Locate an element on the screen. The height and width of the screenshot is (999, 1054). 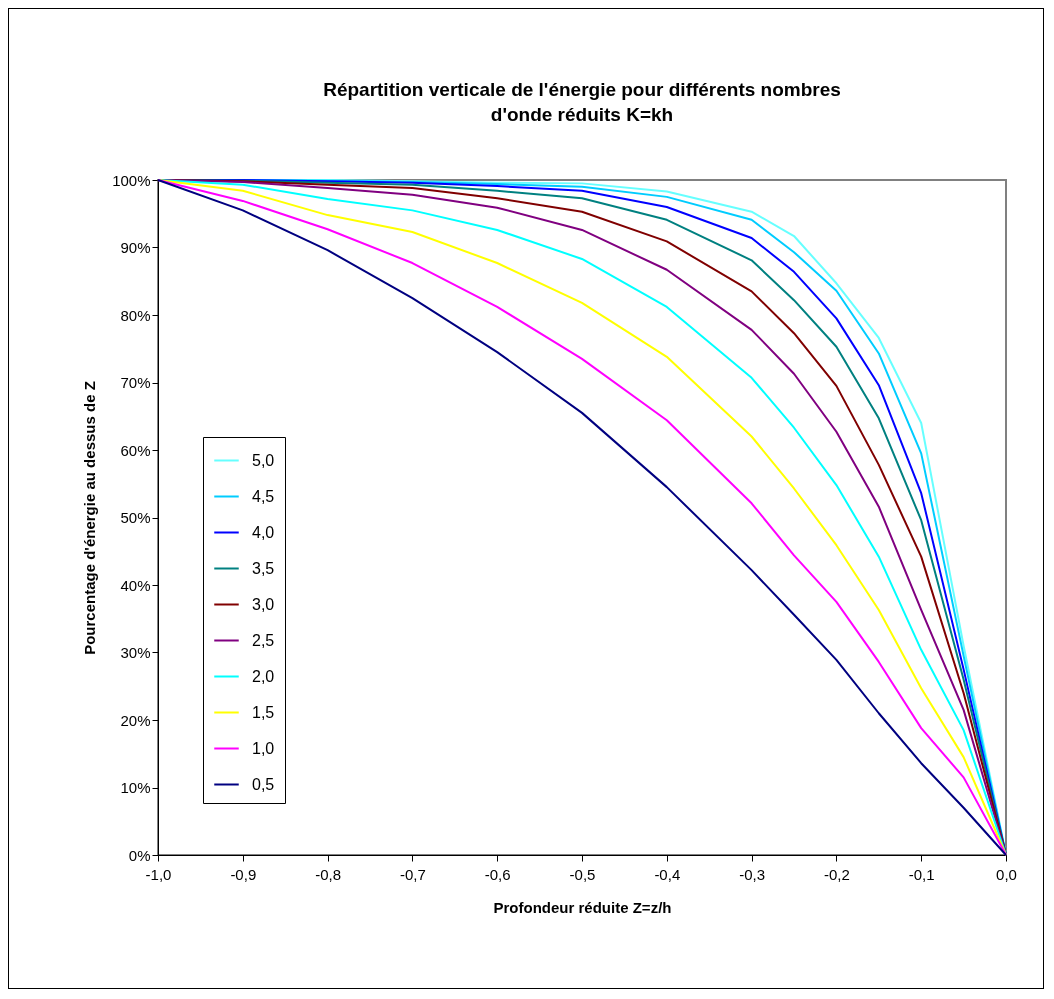
y-tick-label: 10% is located at coordinates (135, 787).